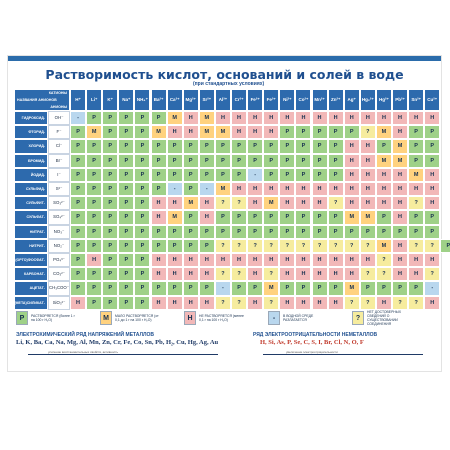 Image resolution: width=450 pixels, height=450 pixels. I want to click on cation-header: H⁺, so click(78, 100).